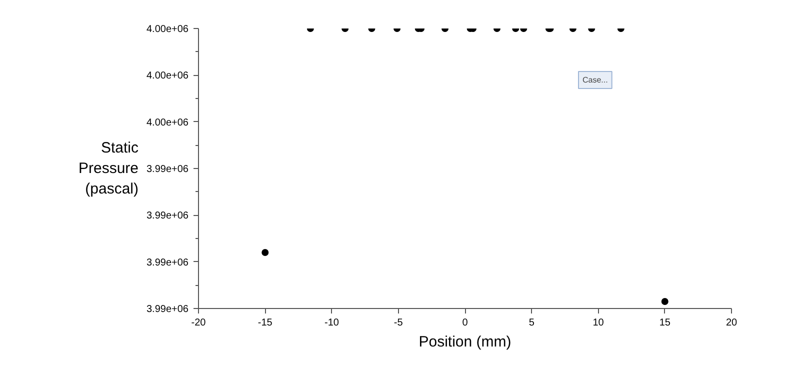  I want to click on x-tick-label: 20, so click(732, 323).